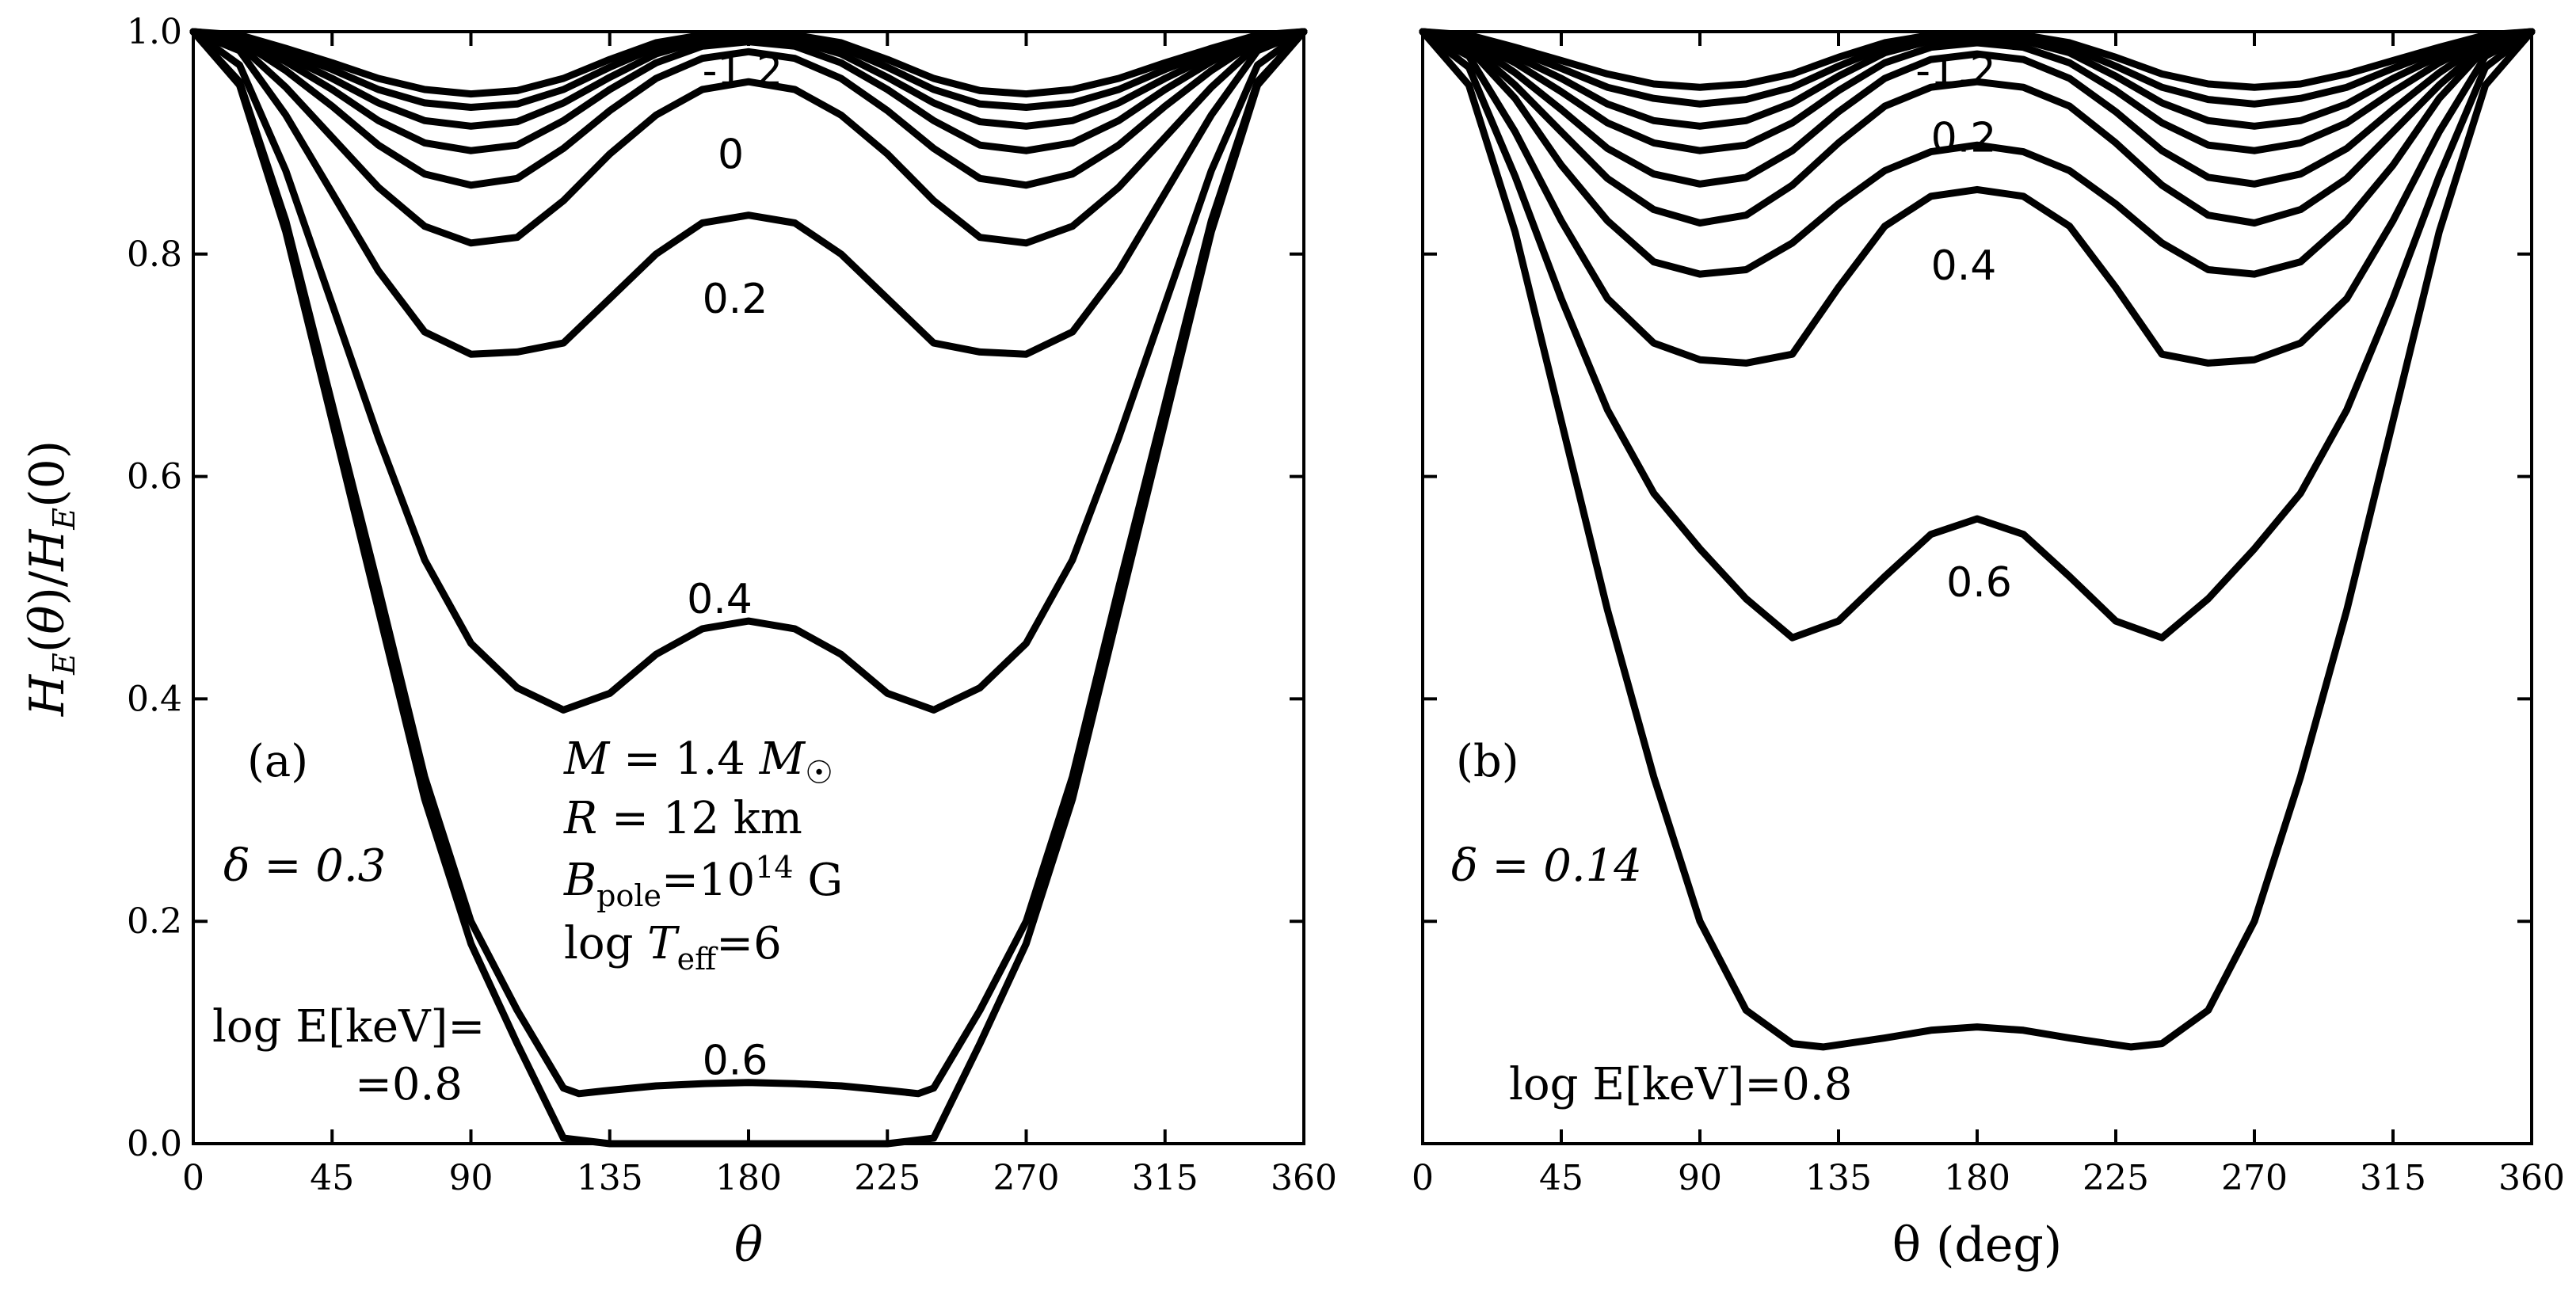 The width and height of the screenshot is (2576, 1291). Describe the element at coordinates (154, 32) in the screenshot. I see `y-tick-label: 1.0` at that location.